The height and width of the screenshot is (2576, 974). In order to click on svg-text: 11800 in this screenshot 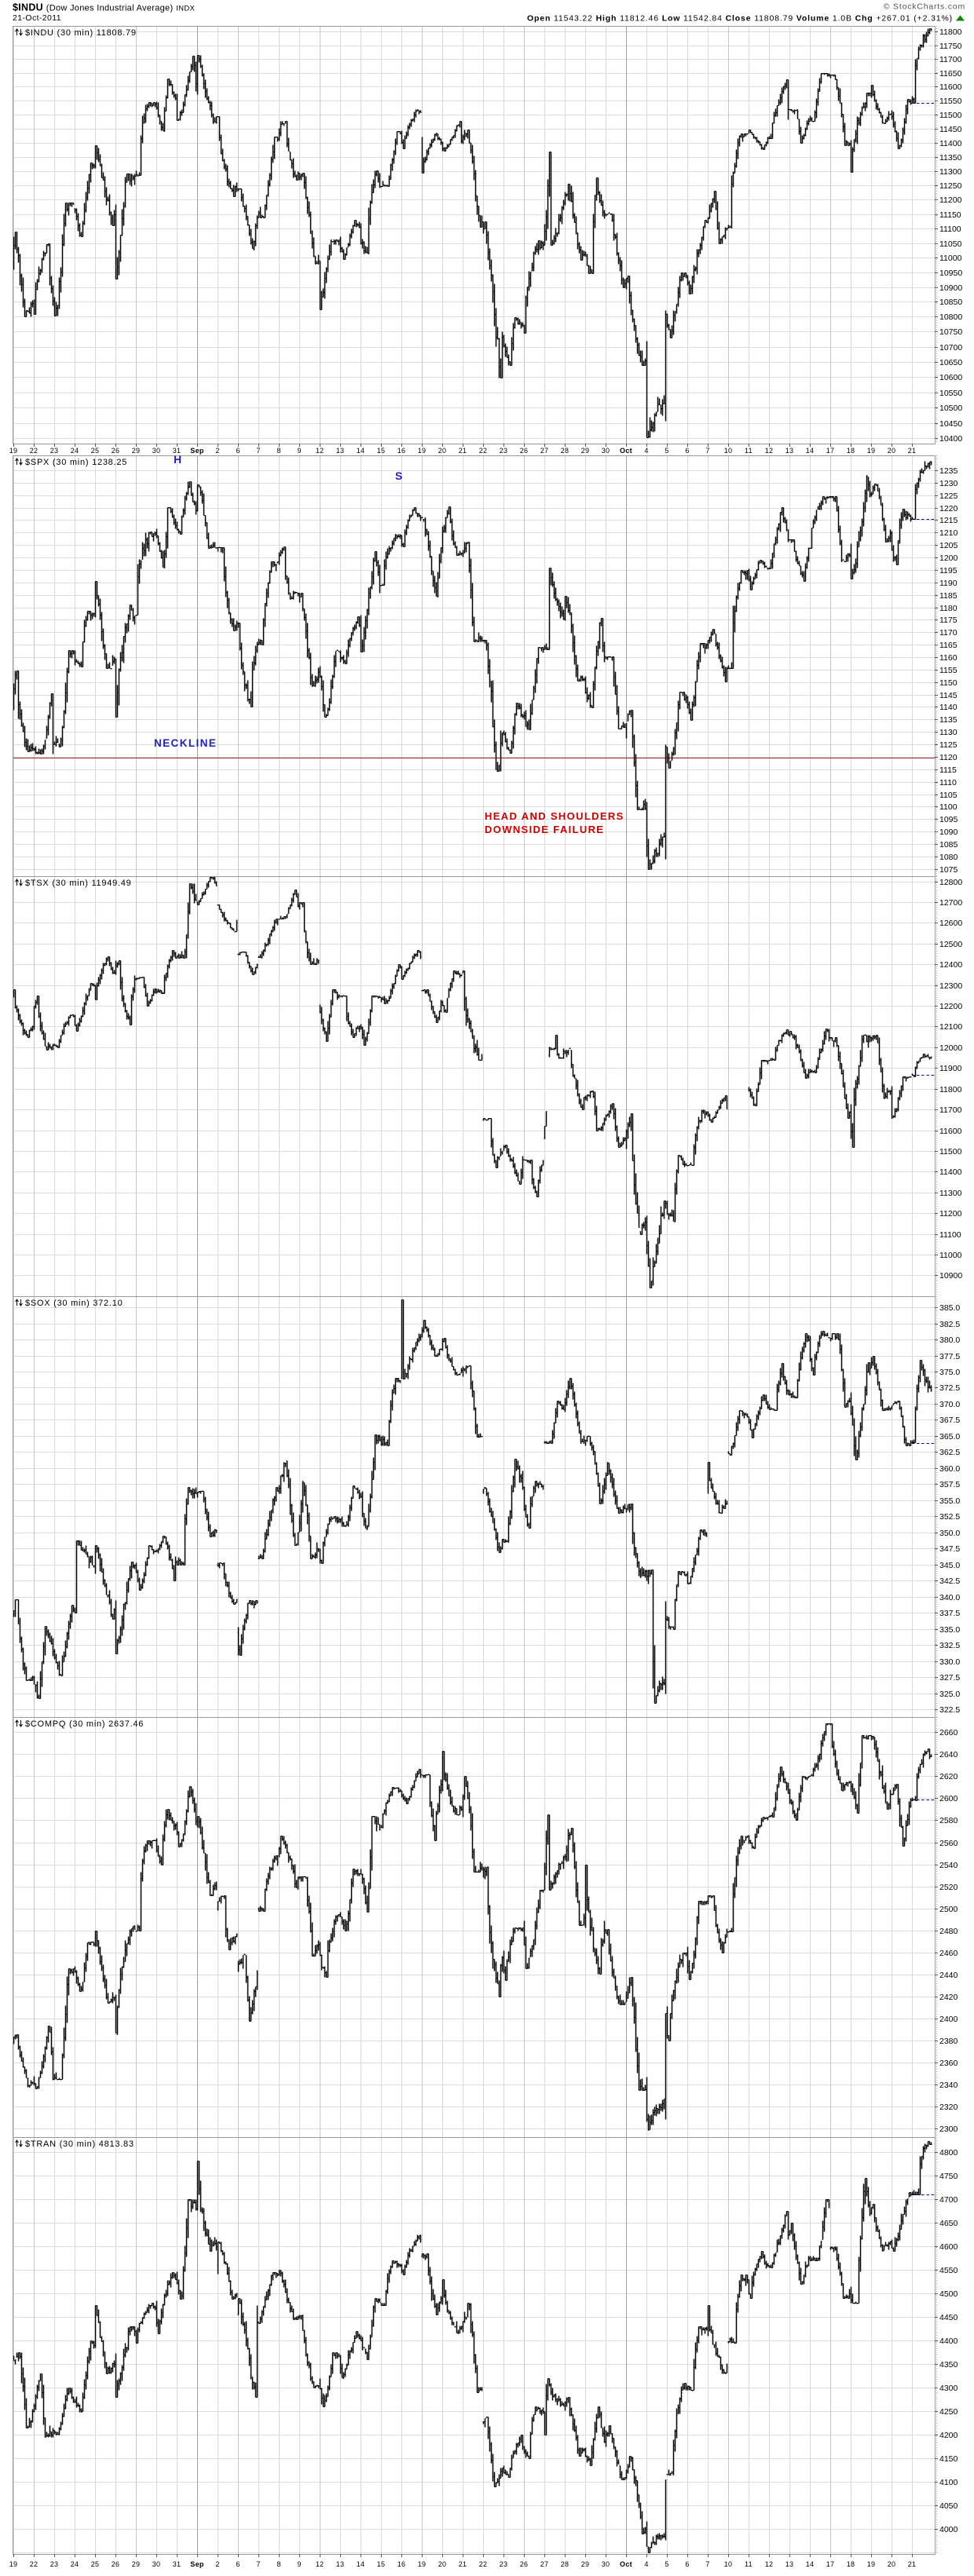, I will do `click(950, 32)`.